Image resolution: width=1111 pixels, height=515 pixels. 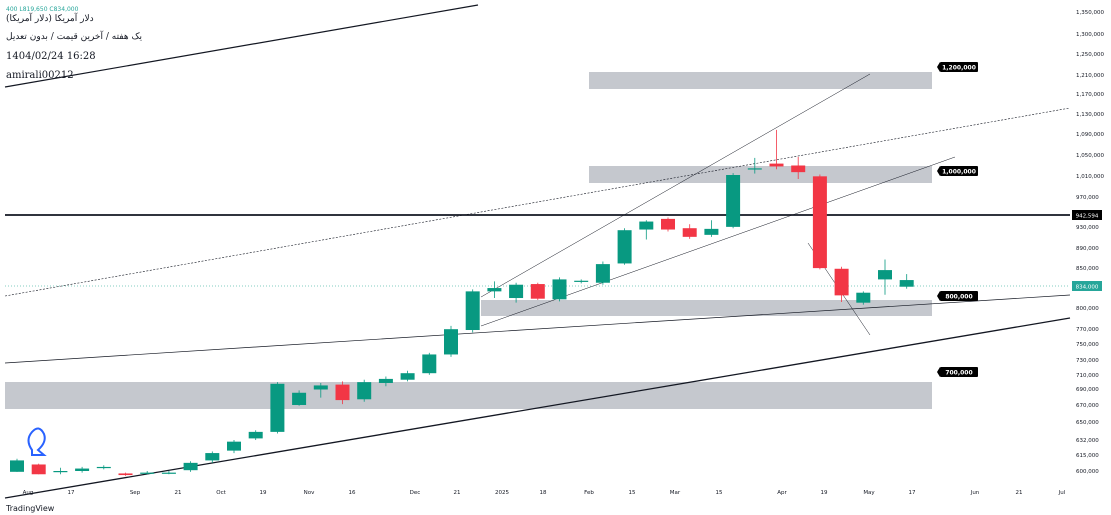 What do you see at coordinates (1087, 330) in the screenshot?
I see `y-tick-label: 770,000` at bounding box center [1087, 330].